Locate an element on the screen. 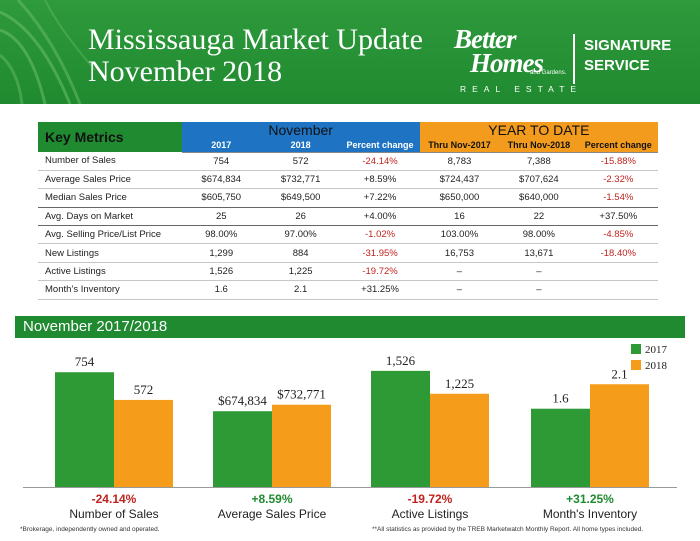  table-cell: -24.14% is located at coordinates (380, 161).